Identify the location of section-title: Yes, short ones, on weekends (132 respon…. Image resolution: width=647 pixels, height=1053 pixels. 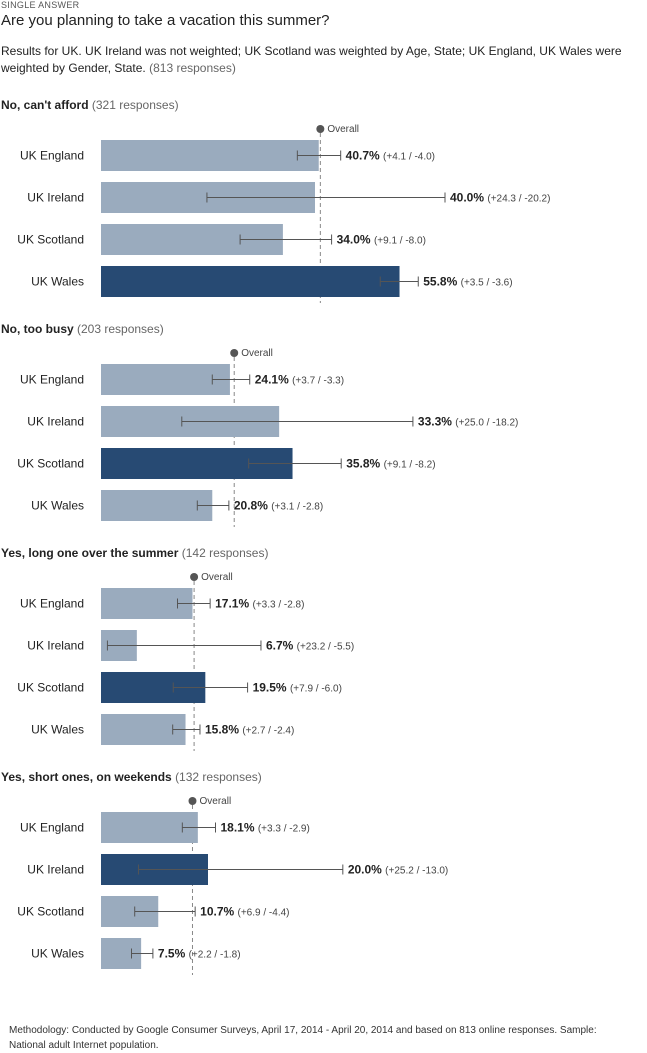
(131, 777).